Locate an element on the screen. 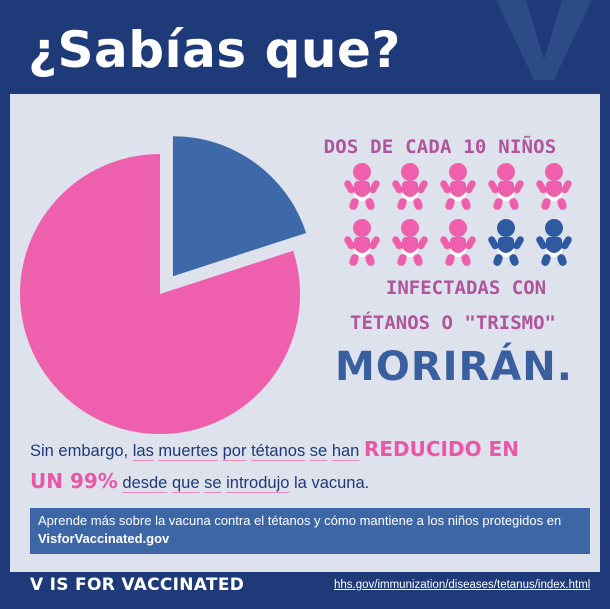  stat-infected-line: INFECTADAS CON is located at coordinates (466, 288).